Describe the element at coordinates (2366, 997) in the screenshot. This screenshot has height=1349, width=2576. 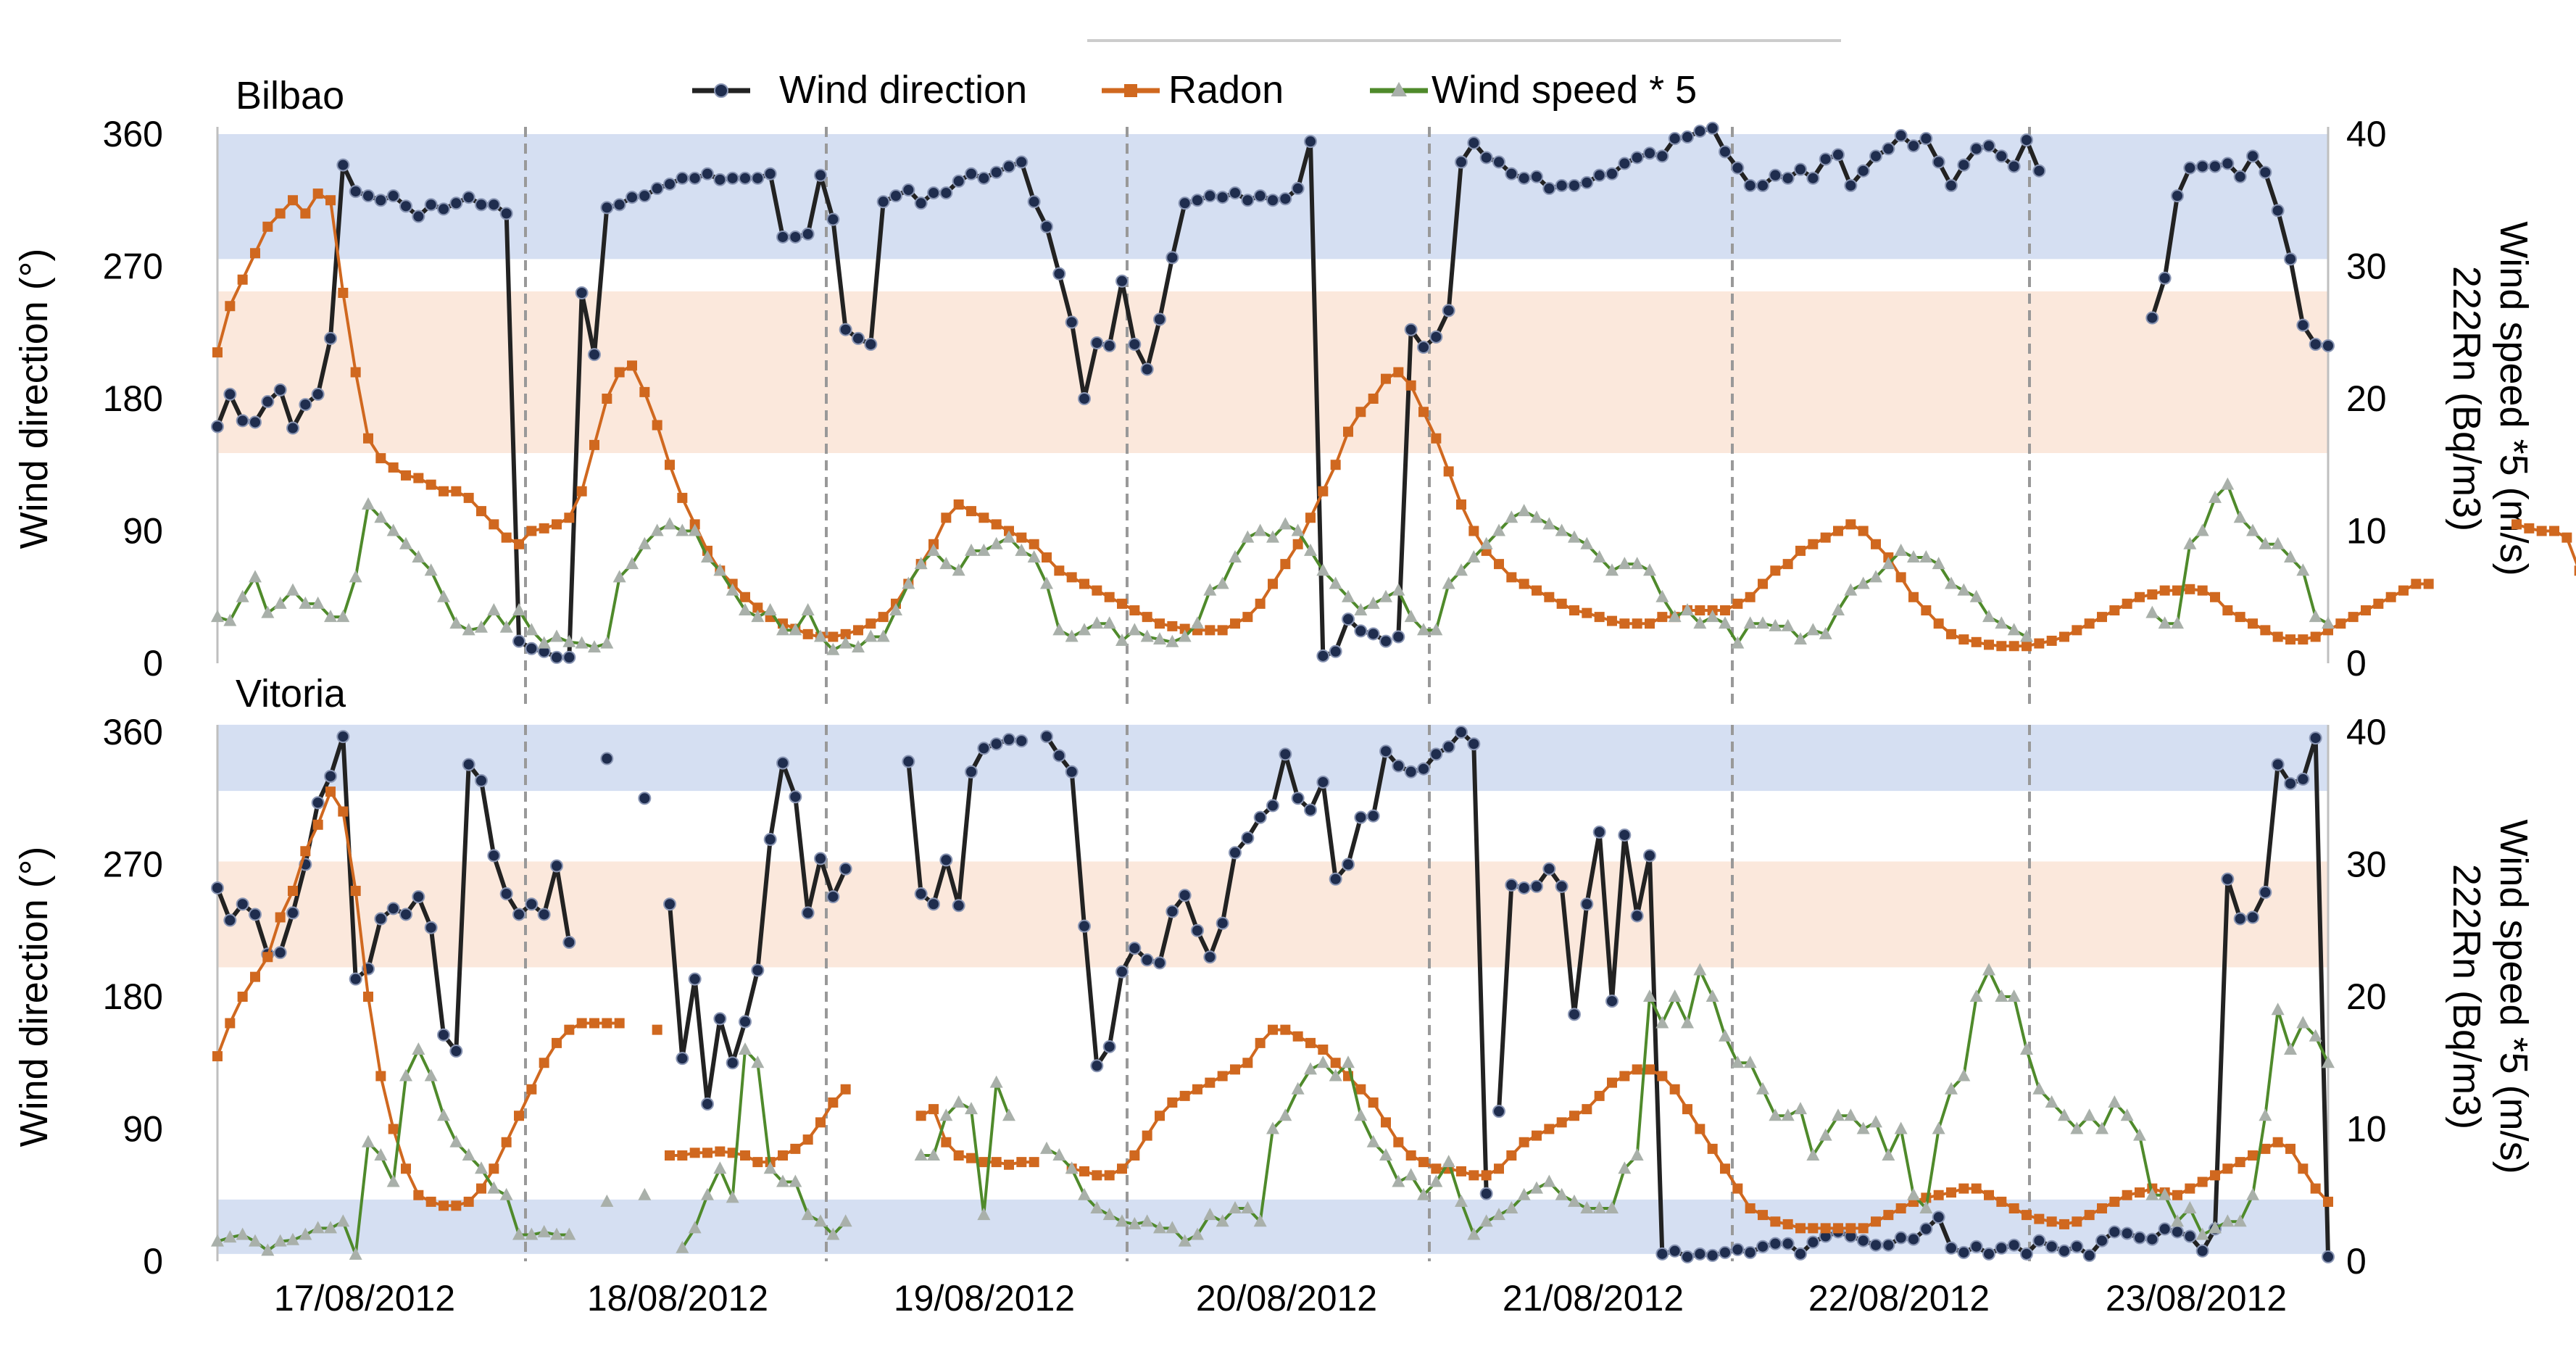
I see `right-tick-label: 20` at that location.